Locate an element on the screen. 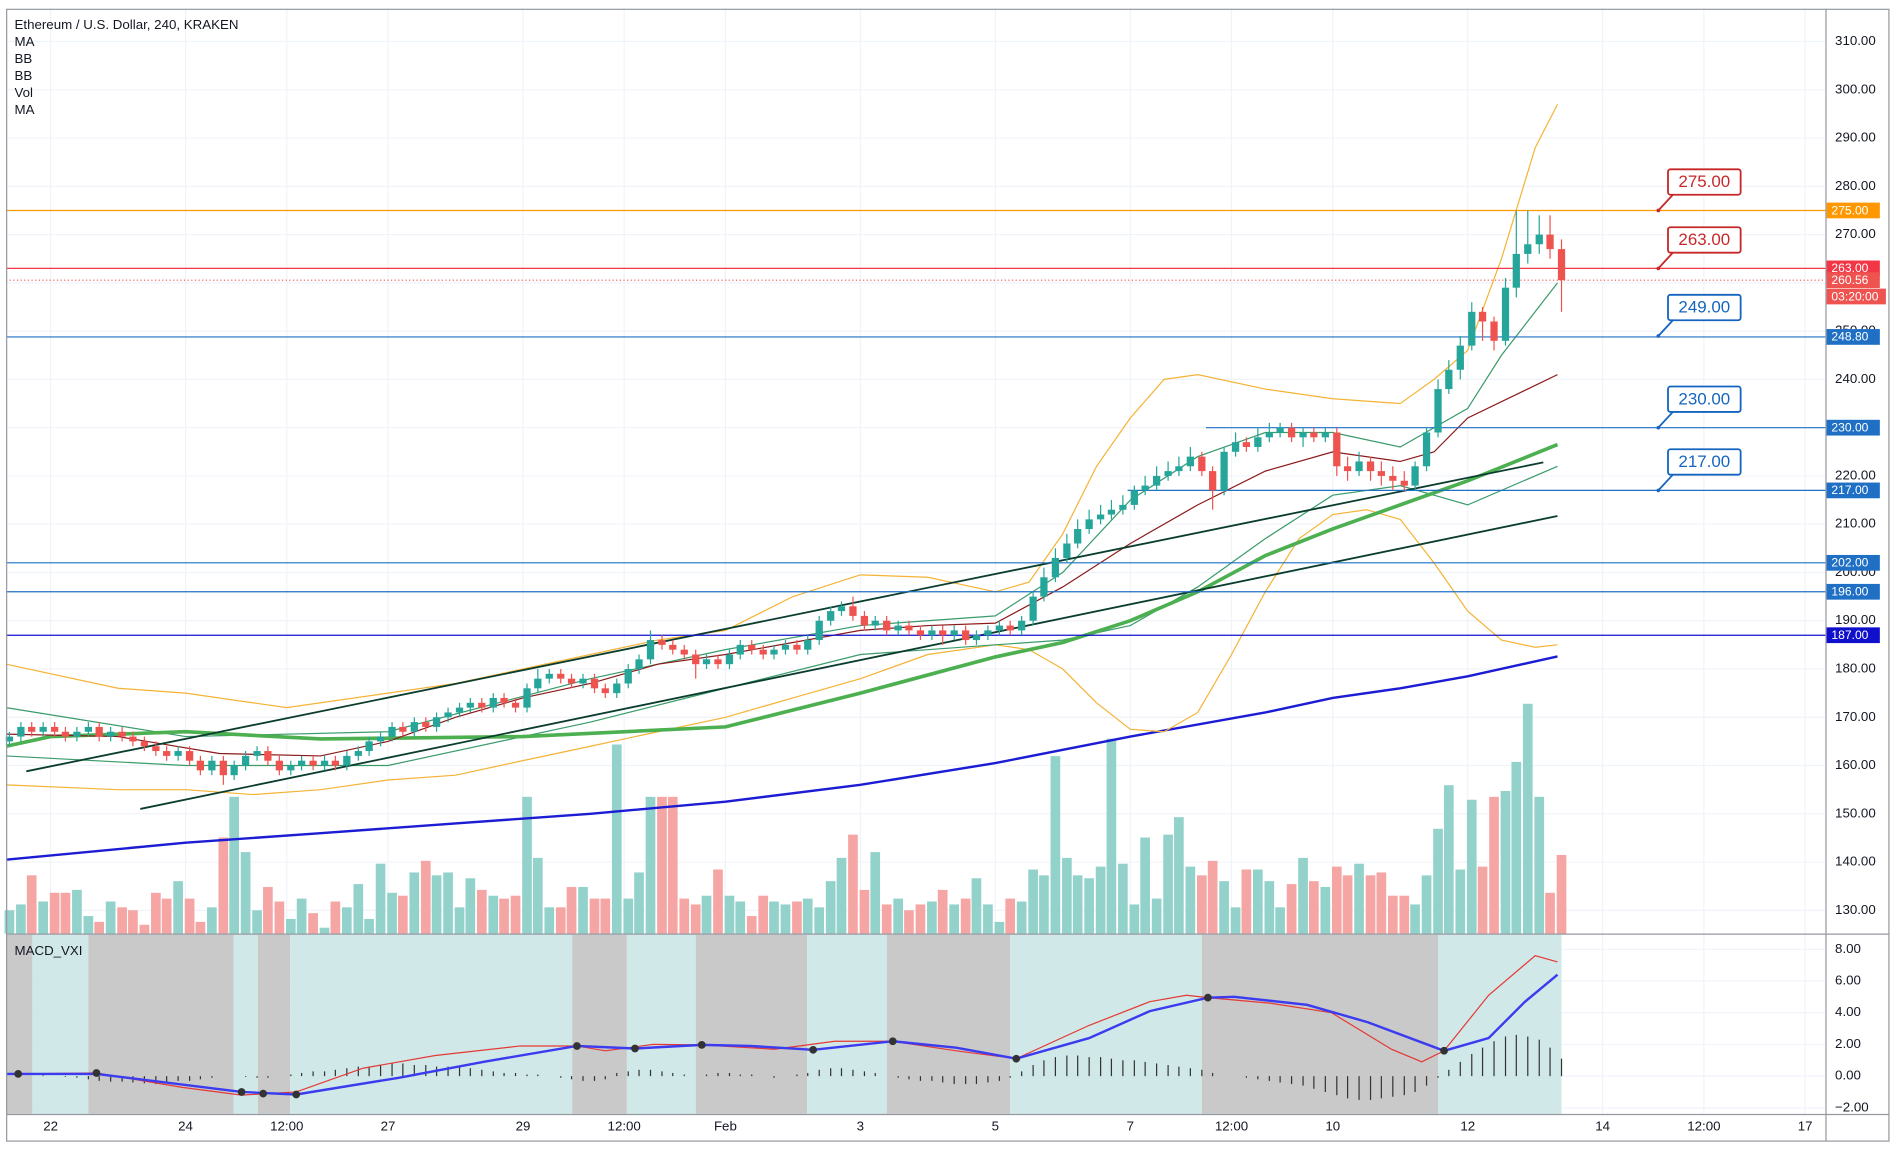  y-tick-label: 2.00 is located at coordinates (1848, 1043).